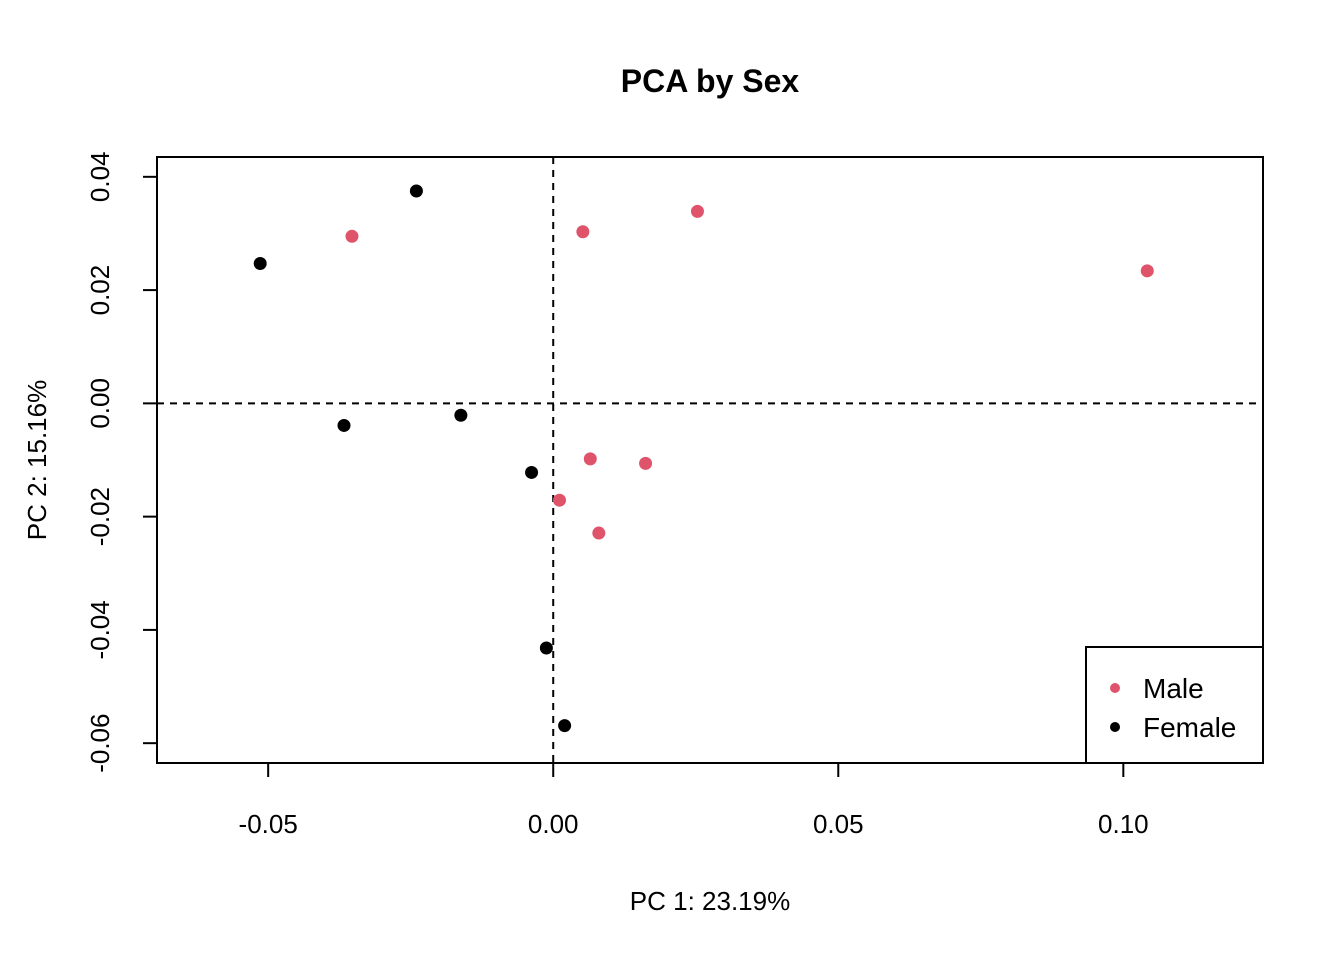 This screenshot has height=960, width=1344. What do you see at coordinates (100, 403) in the screenshot?
I see `y-tick-label: 0.00` at bounding box center [100, 403].